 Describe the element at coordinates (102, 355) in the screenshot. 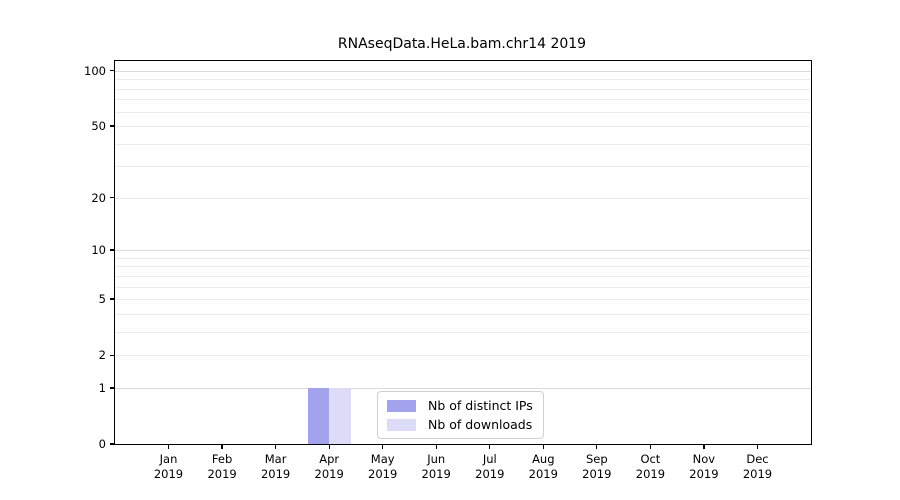

I see `y-tick-label: 2` at that location.